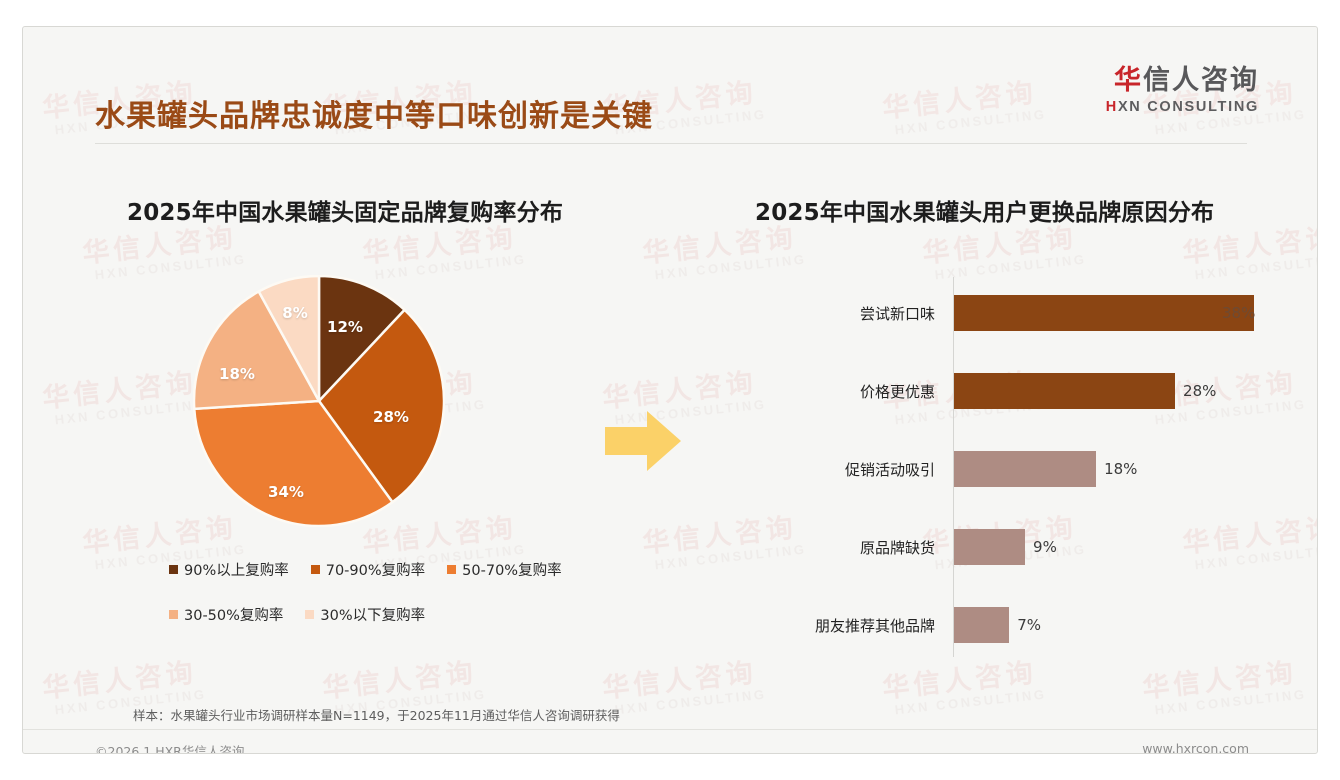  I want to click on bar-track: 18%, so click(1123, 469).